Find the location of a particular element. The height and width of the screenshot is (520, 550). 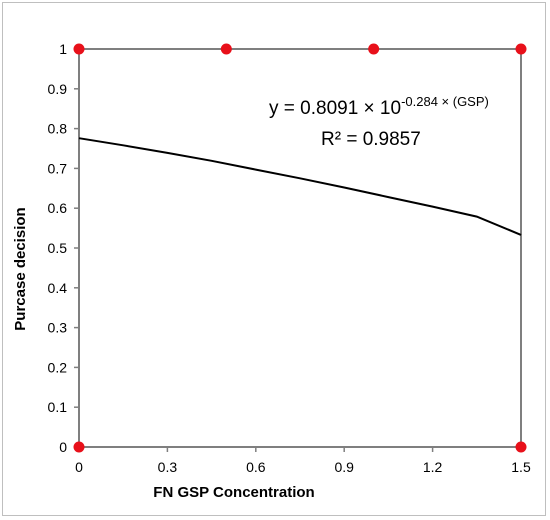

y-tick-label: 0 is located at coordinates (63, 447).